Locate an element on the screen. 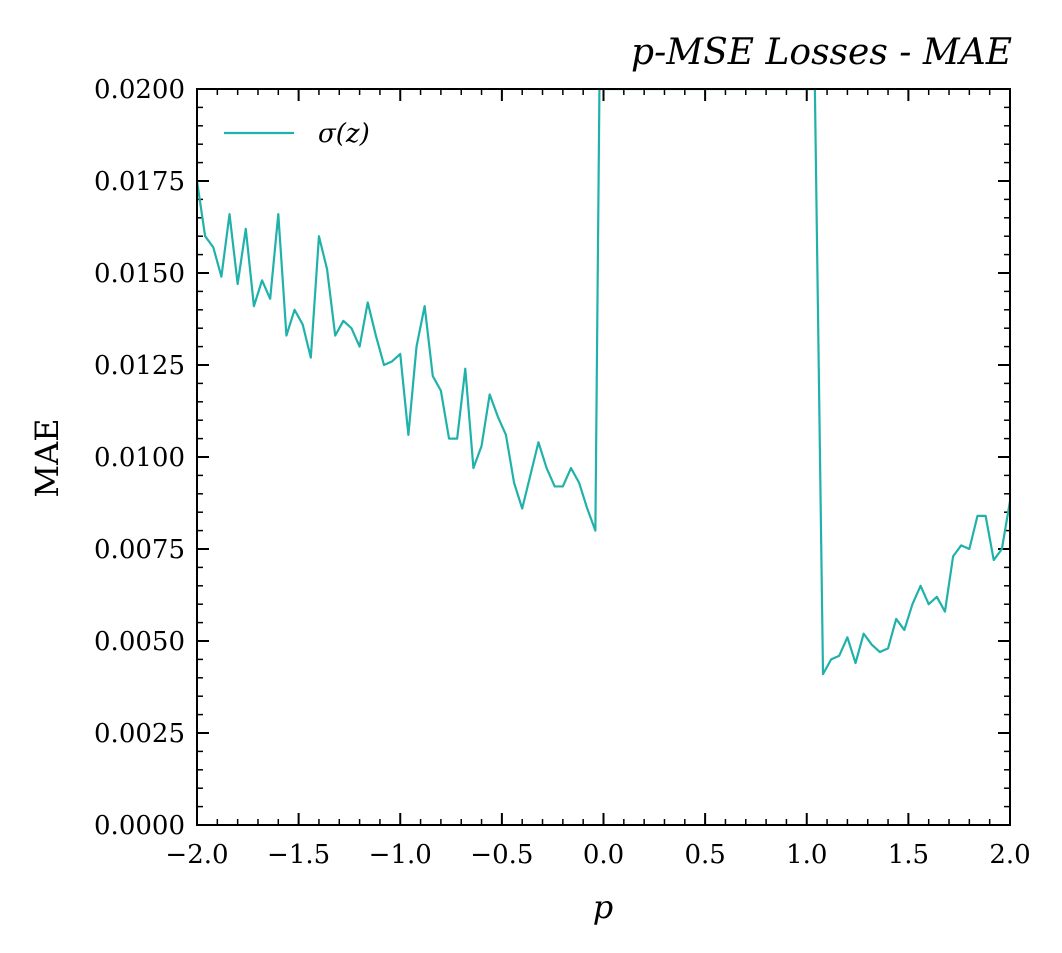 Image resolution: width=1062 pixels, height=953 pixels. y-tick-label: 0.0025 is located at coordinates (139, 734).